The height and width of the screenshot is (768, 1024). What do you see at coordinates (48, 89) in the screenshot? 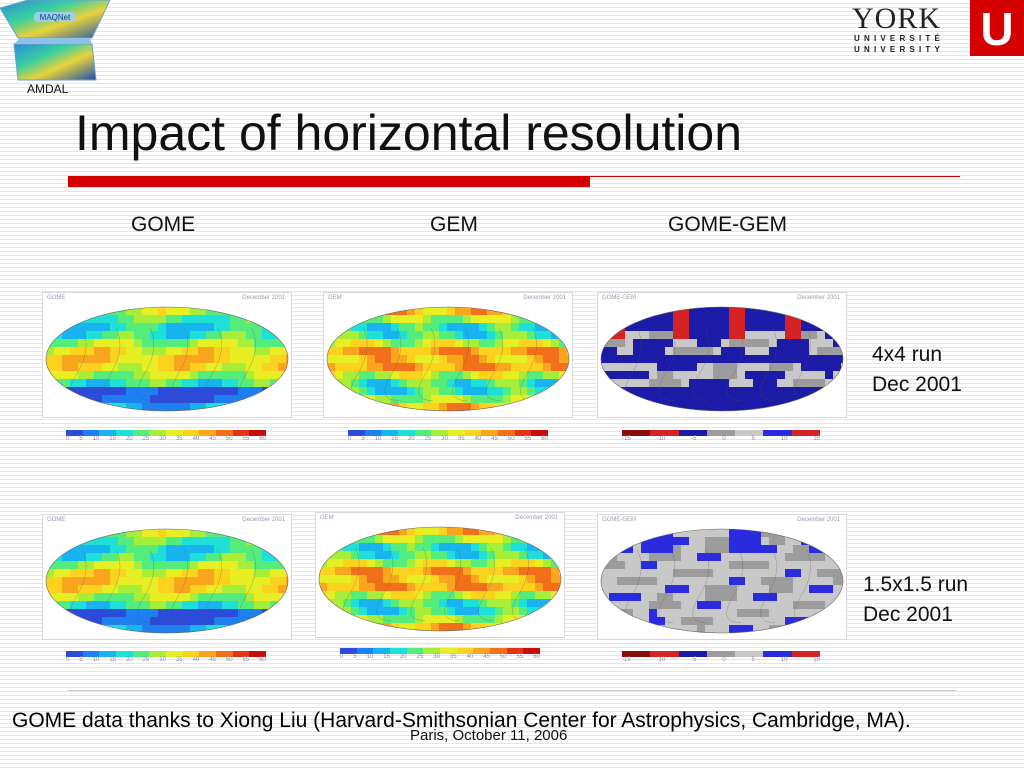
I see `amdal-caption: AMDAL` at bounding box center [48, 89].